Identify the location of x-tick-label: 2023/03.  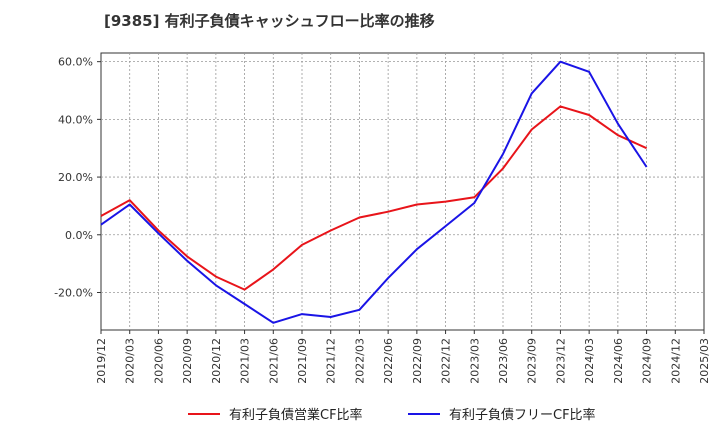
(474, 361).